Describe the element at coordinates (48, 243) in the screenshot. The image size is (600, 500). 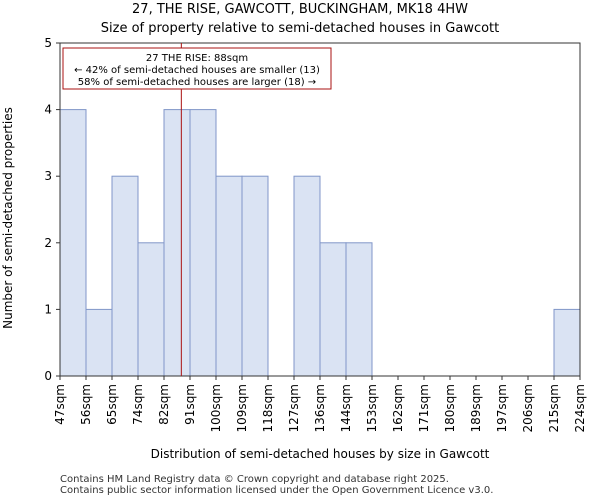
I see `y-tick-label: 2` at that location.